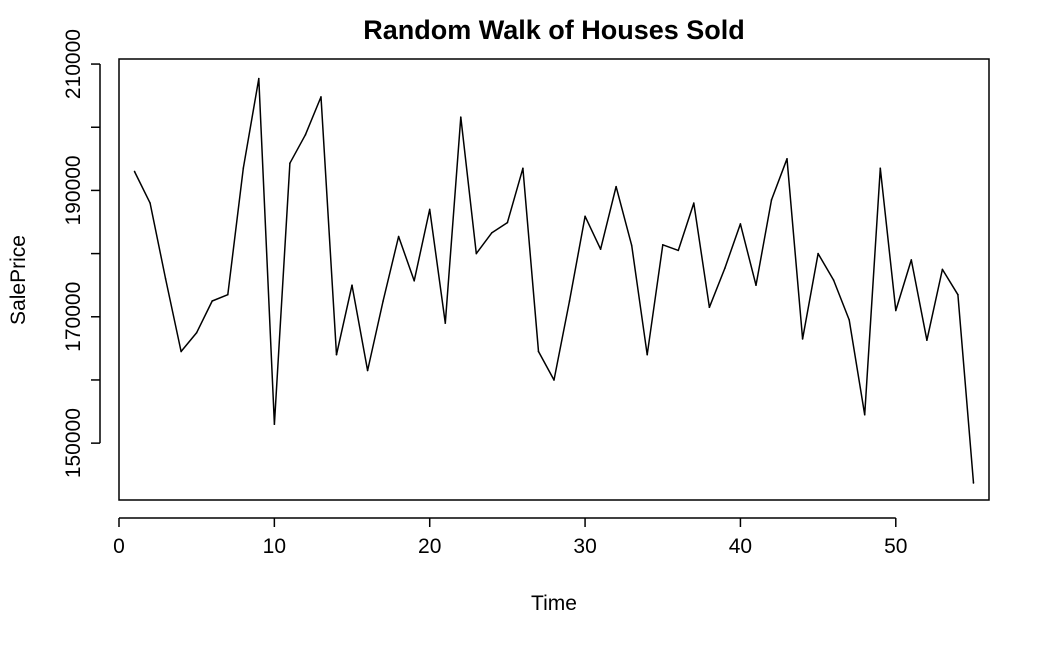  I want to click on y-tick-label: 190000, so click(73, 190).